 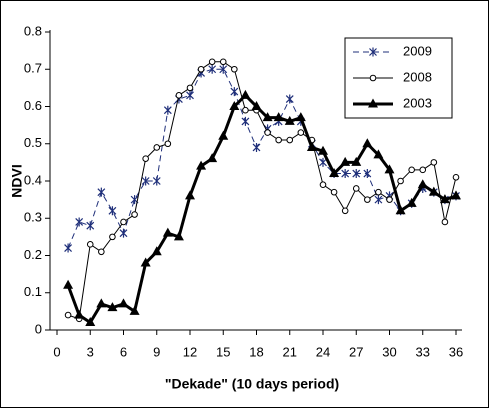 What do you see at coordinates (17, 180) in the screenshot?
I see `y-axis-title: NDVI` at bounding box center [17, 180].